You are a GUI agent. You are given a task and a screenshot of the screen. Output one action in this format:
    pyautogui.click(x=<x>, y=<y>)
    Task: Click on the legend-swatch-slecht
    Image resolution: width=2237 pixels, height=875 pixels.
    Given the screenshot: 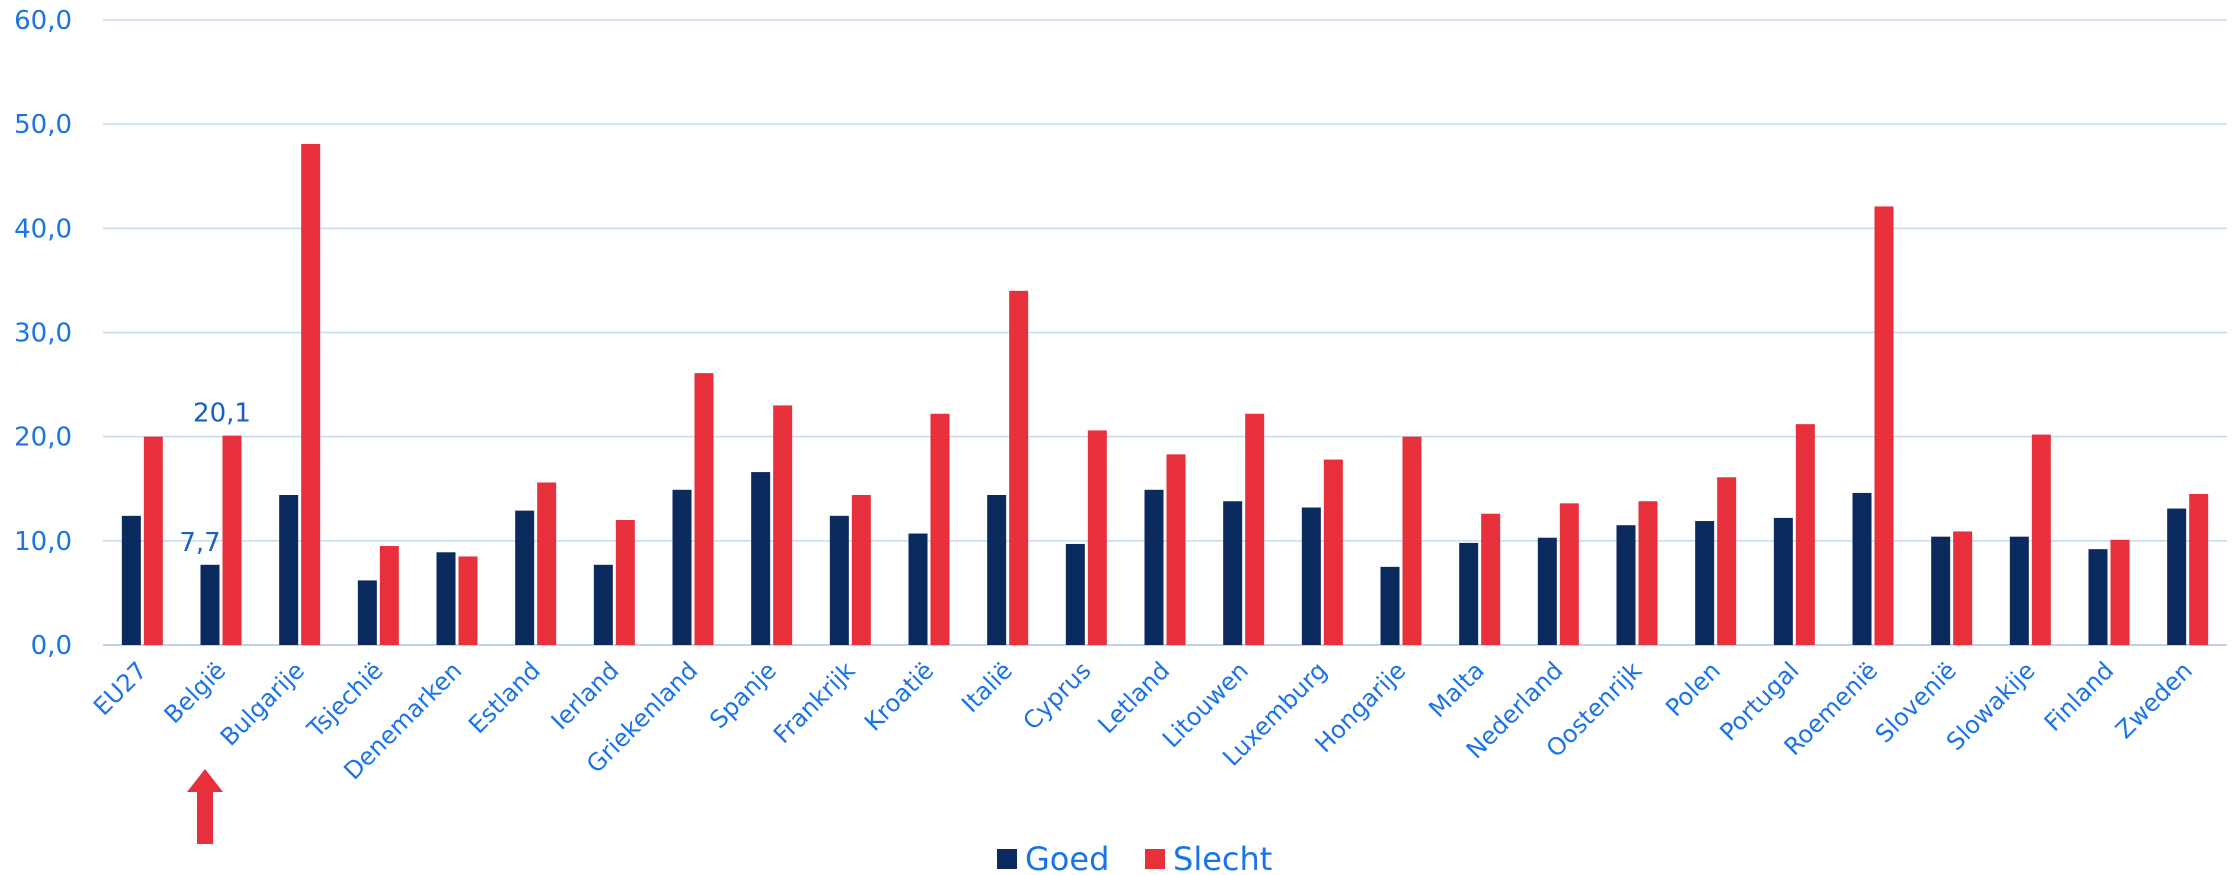 What is the action you would take?
    pyautogui.click(x=1155, y=859)
    